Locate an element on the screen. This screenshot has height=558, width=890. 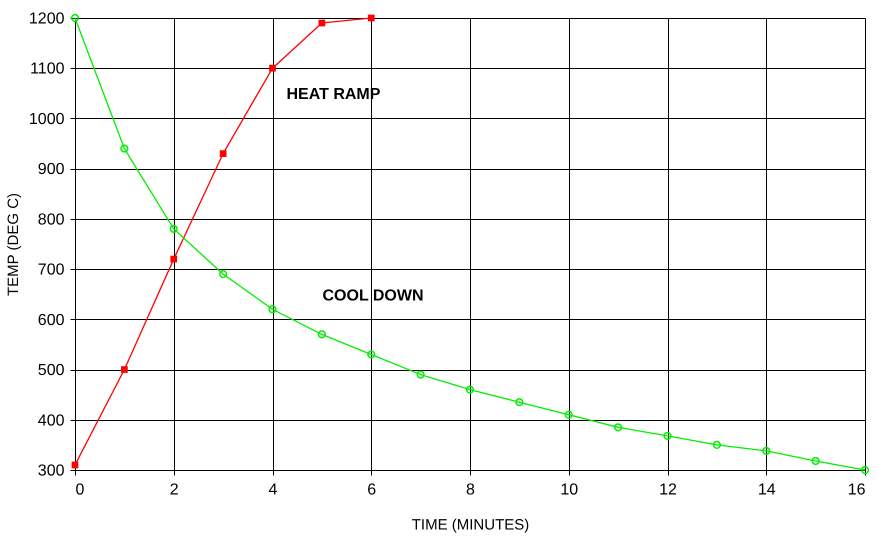
y-tick-label: 300 is located at coordinates (51, 471).